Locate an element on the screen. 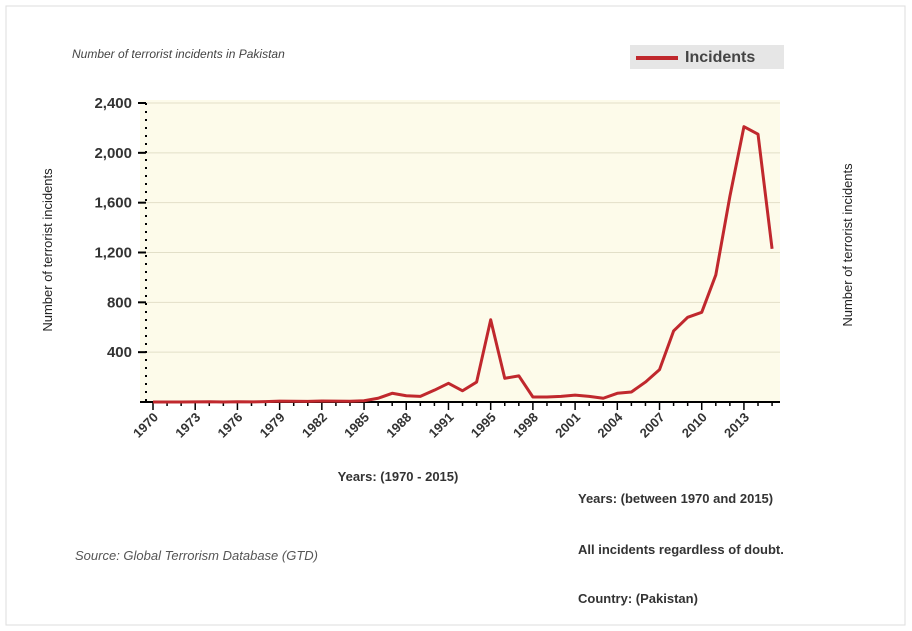 The width and height of the screenshot is (912, 631). source: Source: Global Terrorism Database (GTD) is located at coordinates (196, 555).